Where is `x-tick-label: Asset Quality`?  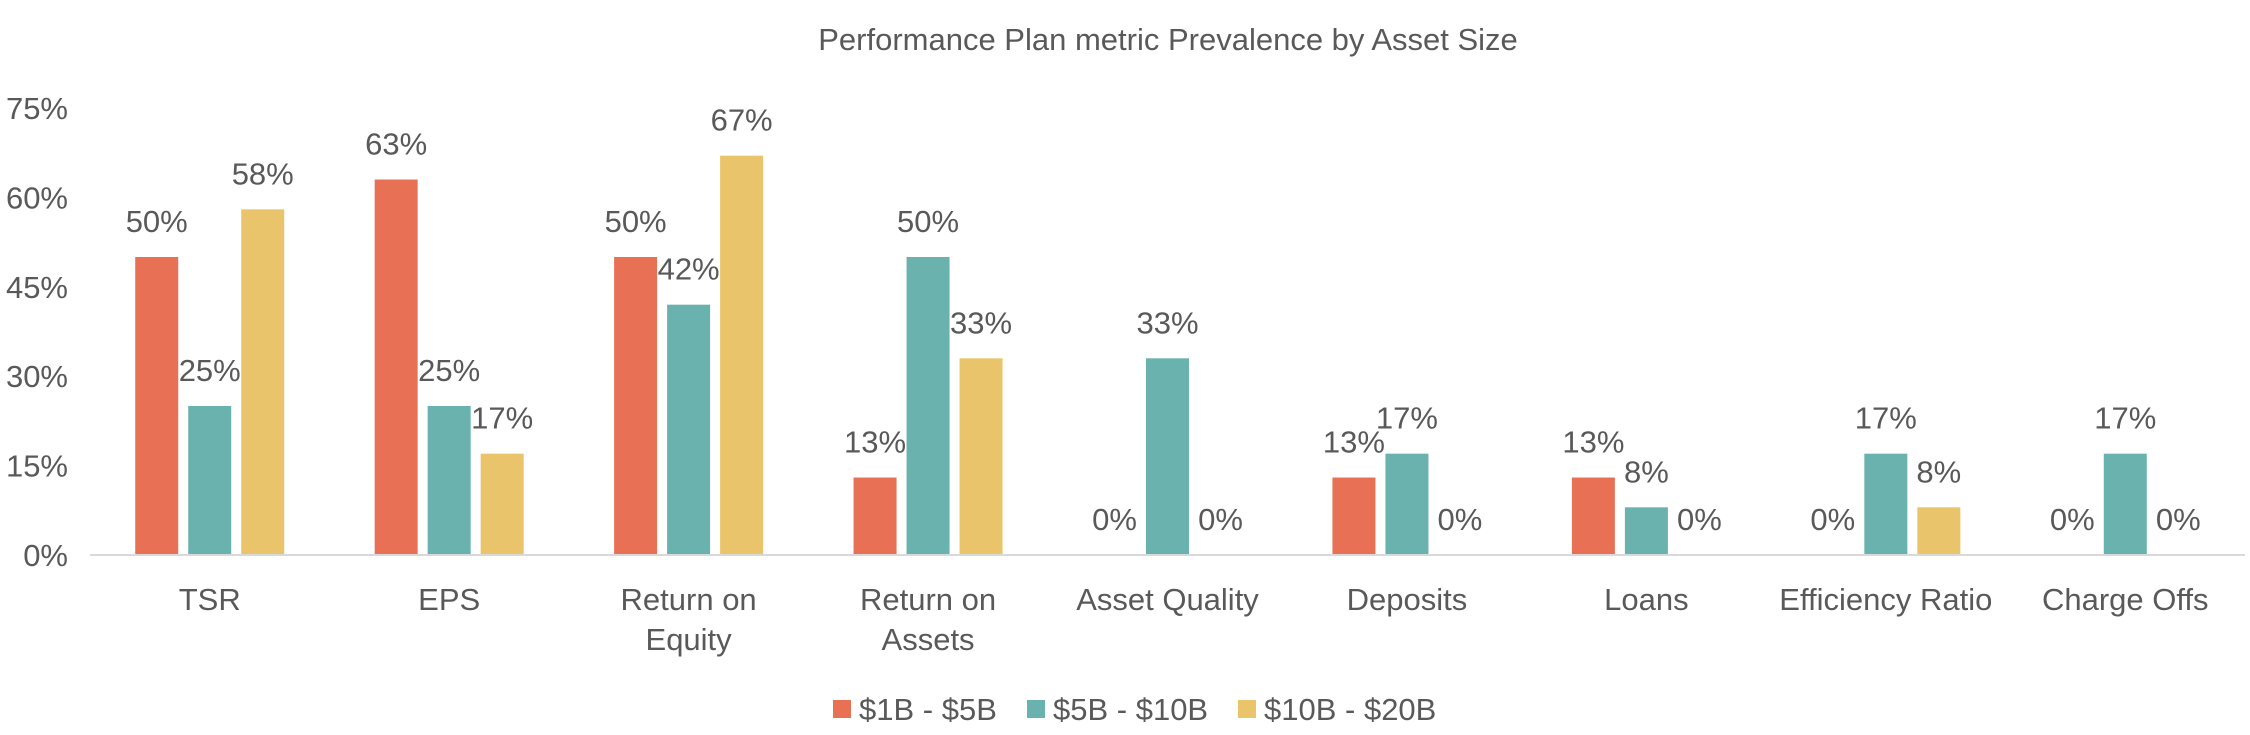 x-tick-label: Asset Quality is located at coordinates (1167, 599).